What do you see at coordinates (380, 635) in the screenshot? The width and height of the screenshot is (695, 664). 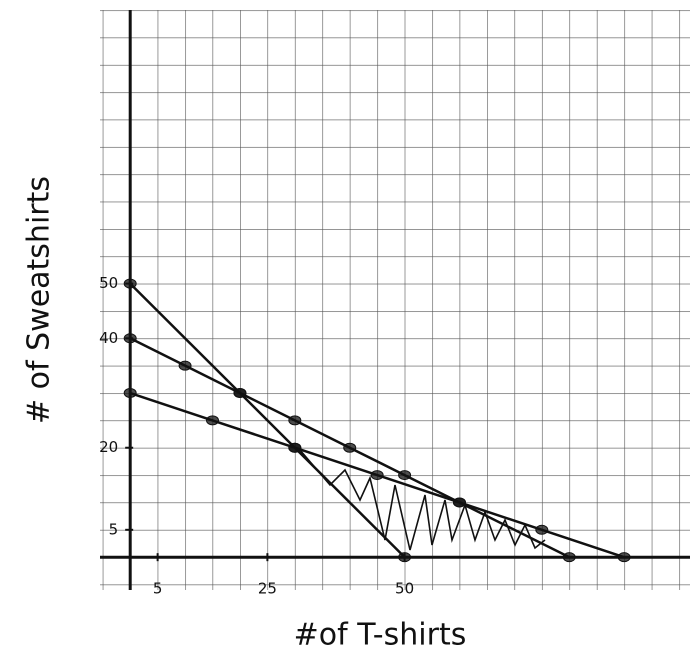 I see `x-axis-title: #of T-shirts` at bounding box center [380, 635].